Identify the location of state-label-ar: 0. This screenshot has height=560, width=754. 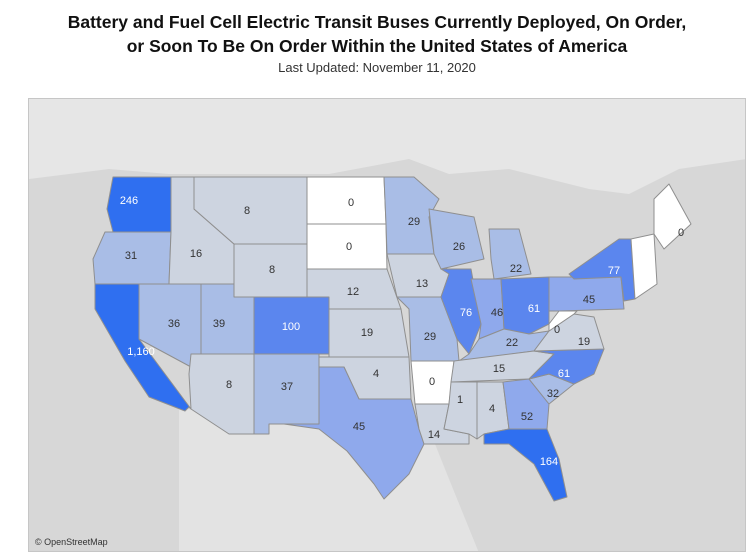
(432, 382).